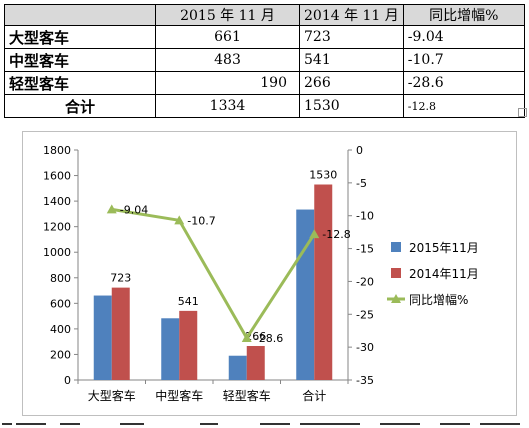 The width and height of the screenshot is (529, 428). Describe the element at coordinates (60, 329) in the screenshot. I see `left-tick-label: 400` at that location.